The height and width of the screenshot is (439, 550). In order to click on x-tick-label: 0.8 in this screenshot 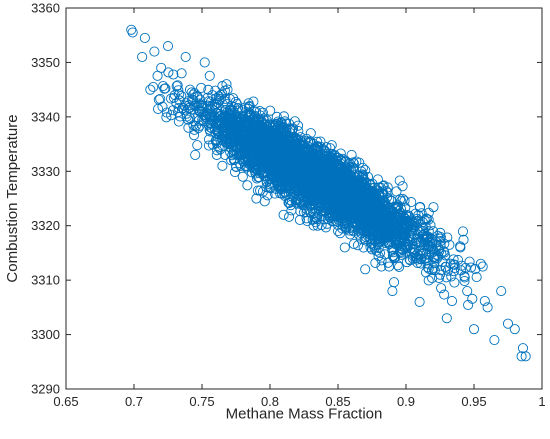, I will do `click(270, 401)`.